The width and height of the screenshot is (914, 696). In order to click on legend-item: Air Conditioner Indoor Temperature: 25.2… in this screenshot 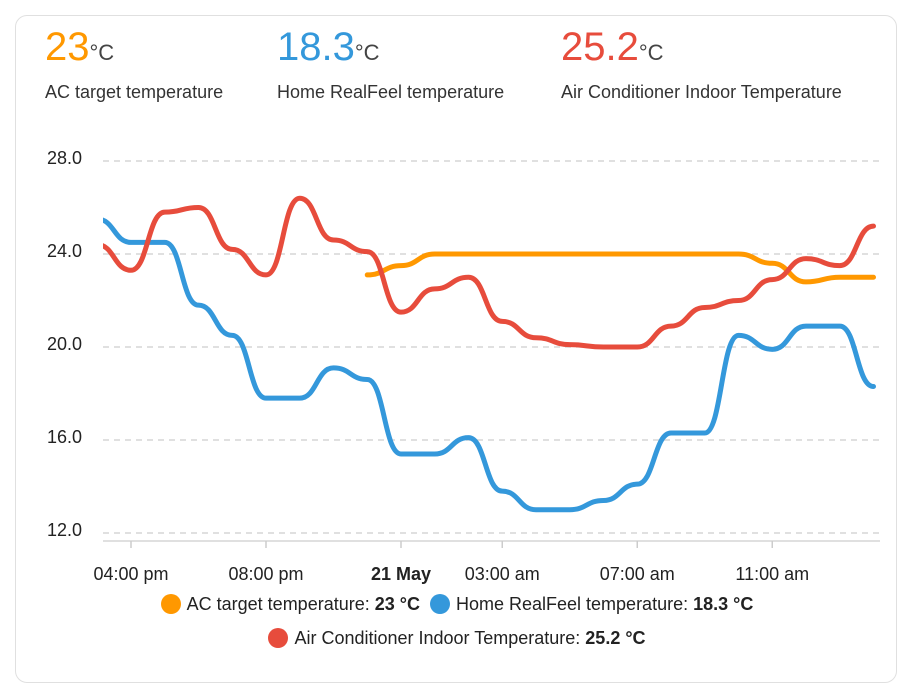, I will do `click(457, 638)`.